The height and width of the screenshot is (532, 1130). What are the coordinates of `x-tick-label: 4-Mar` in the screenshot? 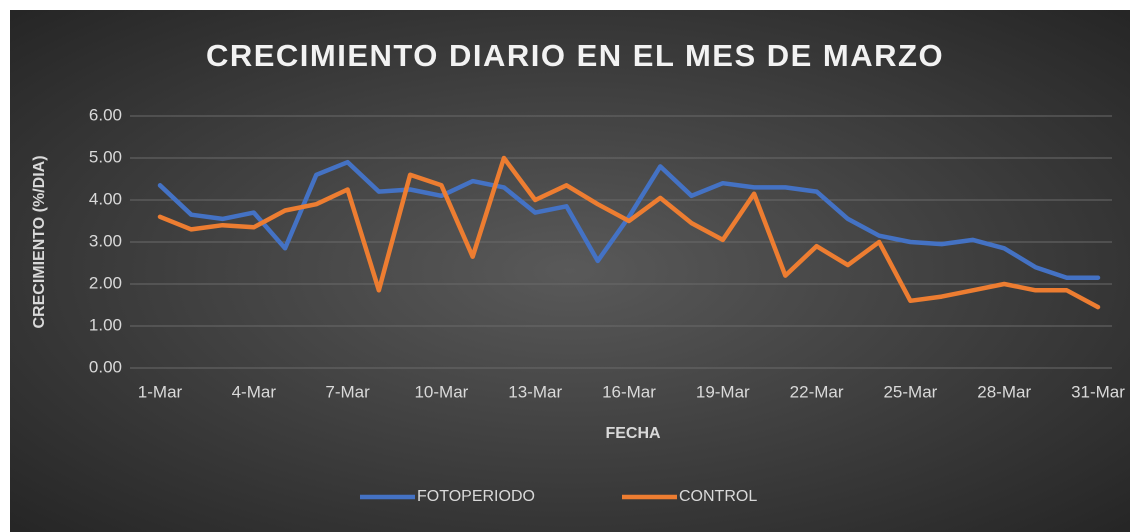 It's located at (254, 391).